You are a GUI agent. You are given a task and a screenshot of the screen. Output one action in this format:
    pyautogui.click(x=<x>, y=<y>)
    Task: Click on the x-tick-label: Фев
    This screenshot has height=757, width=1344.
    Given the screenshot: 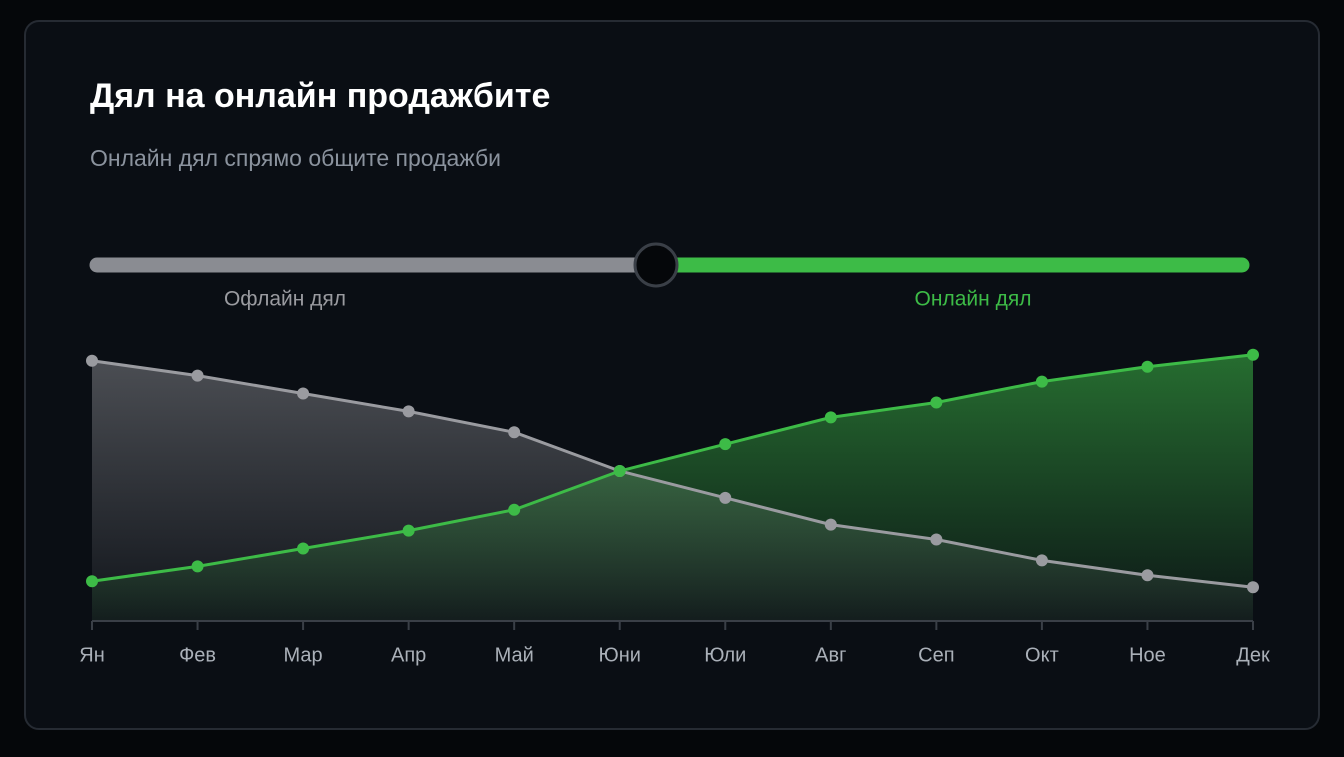 What is the action you would take?
    pyautogui.click(x=197, y=655)
    